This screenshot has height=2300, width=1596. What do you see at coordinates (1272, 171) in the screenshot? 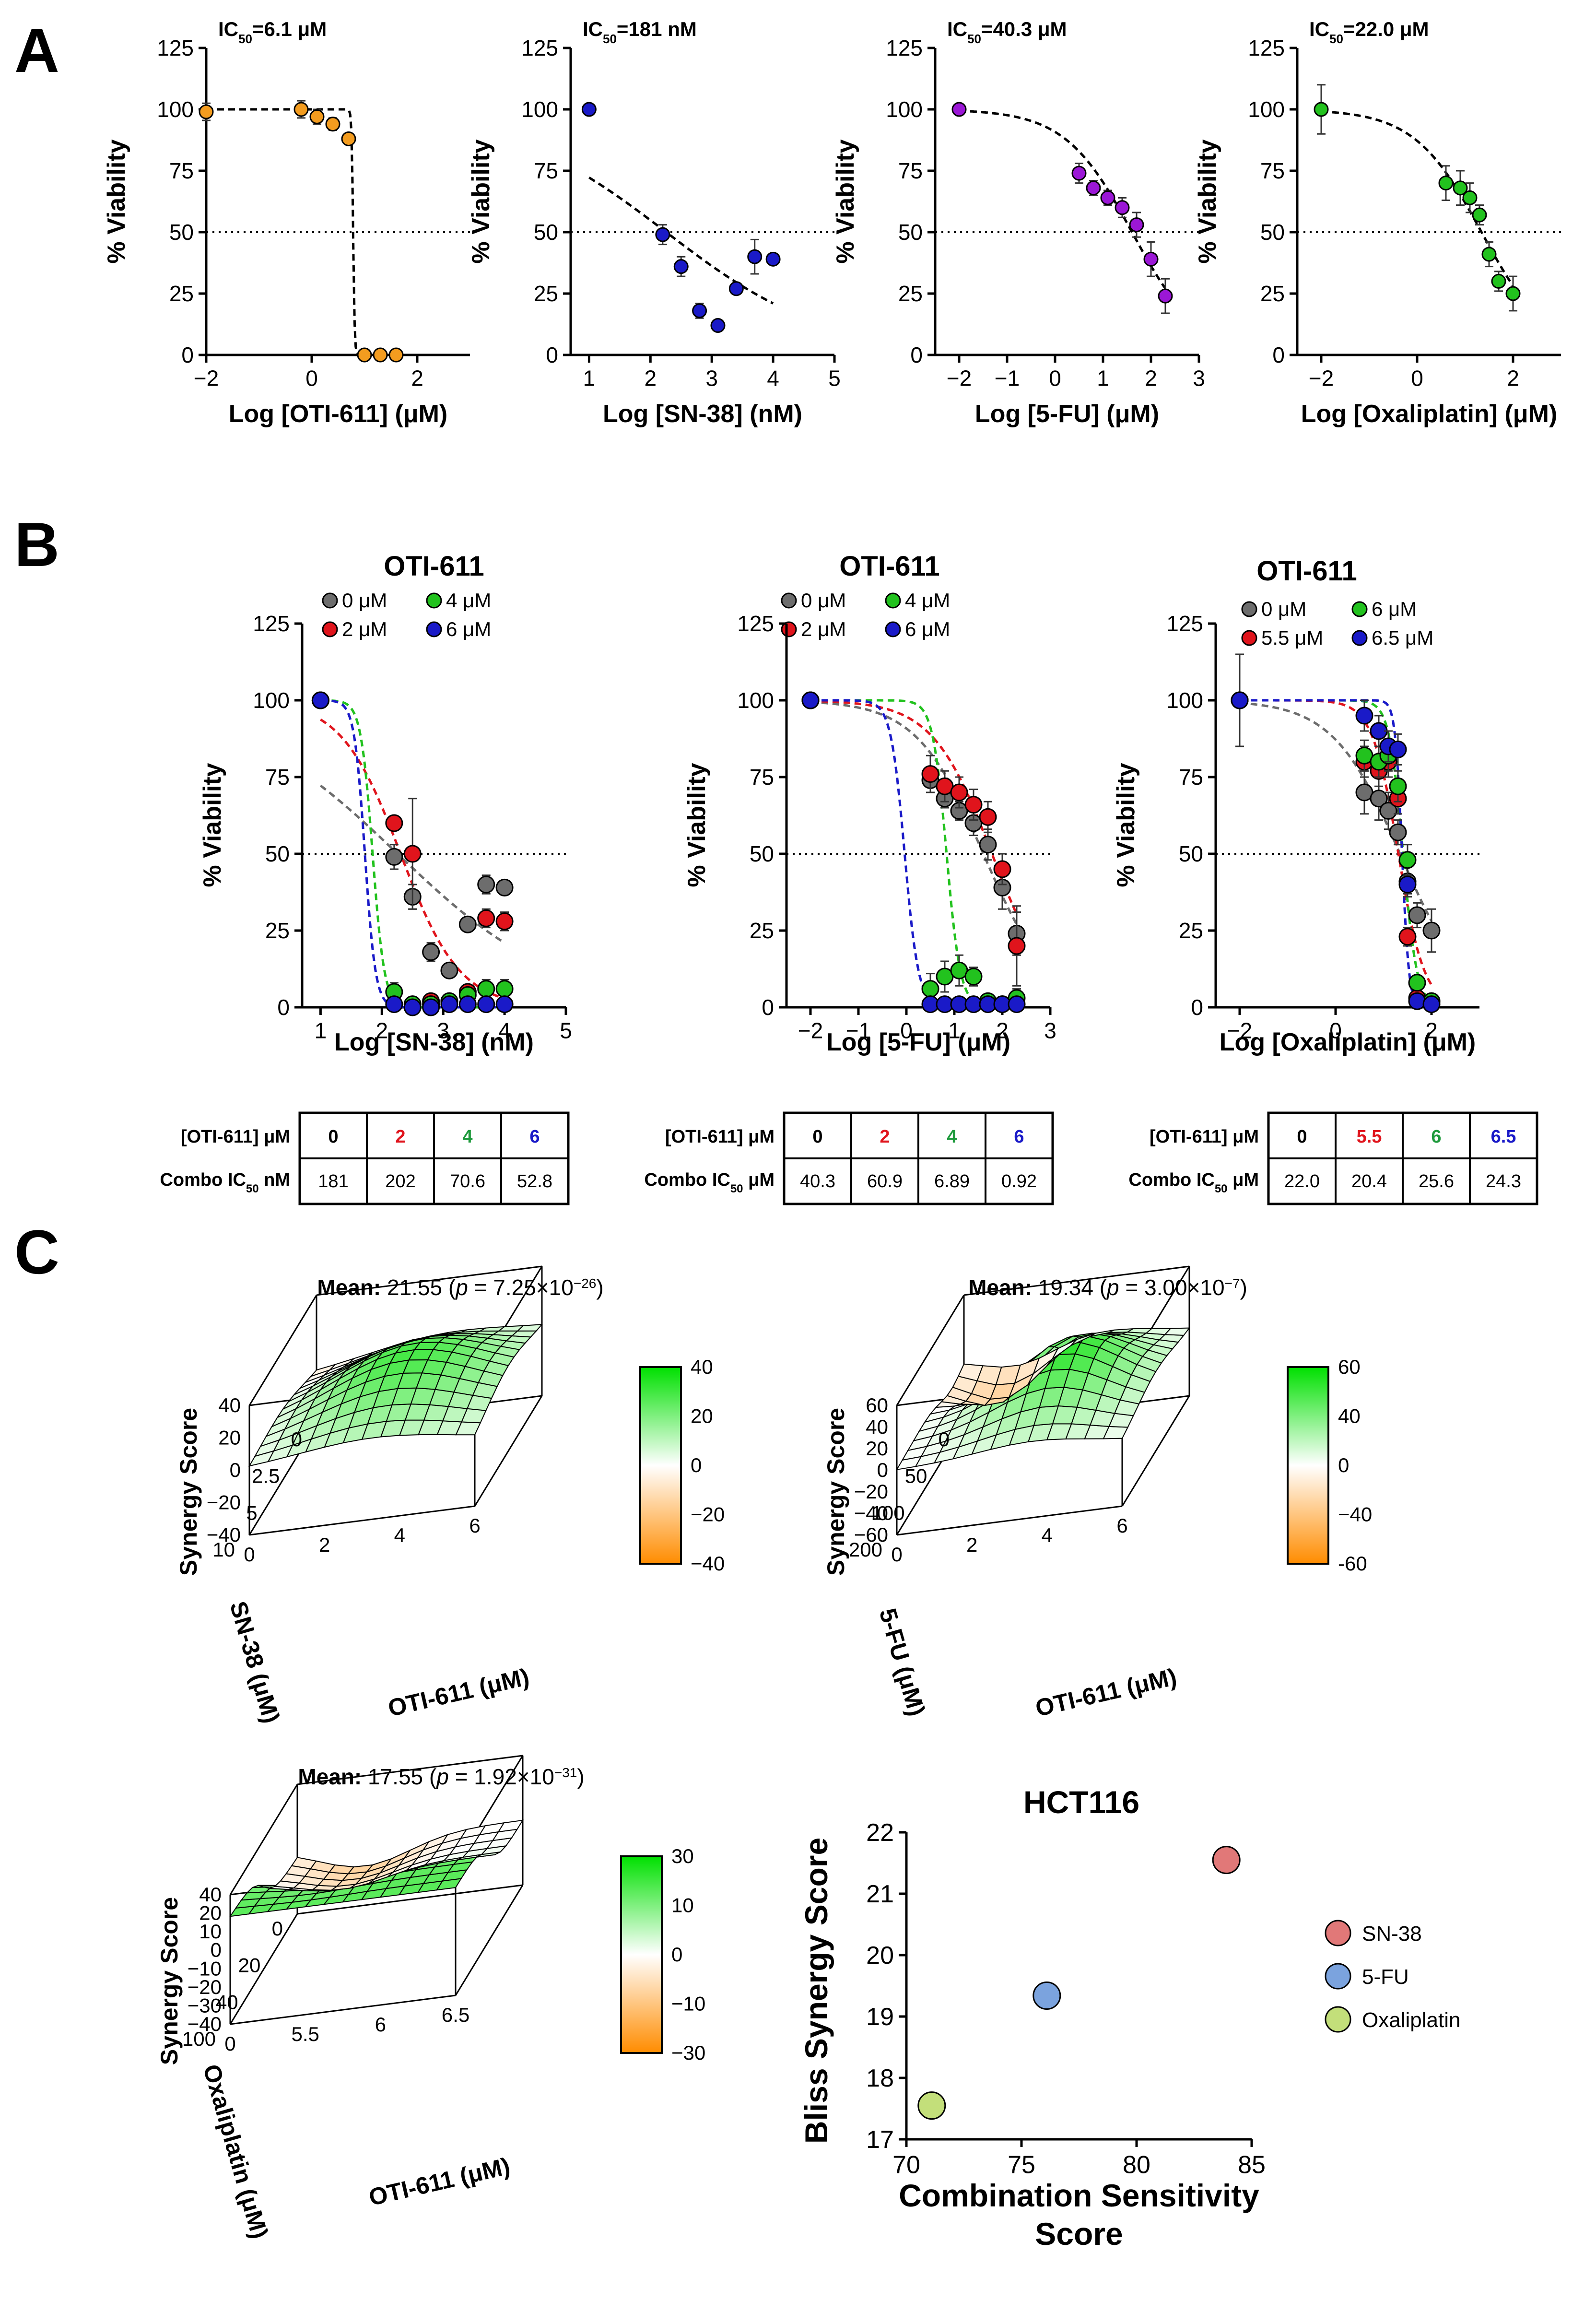
I see `y-tick-label: 75` at bounding box center [1272, 171].